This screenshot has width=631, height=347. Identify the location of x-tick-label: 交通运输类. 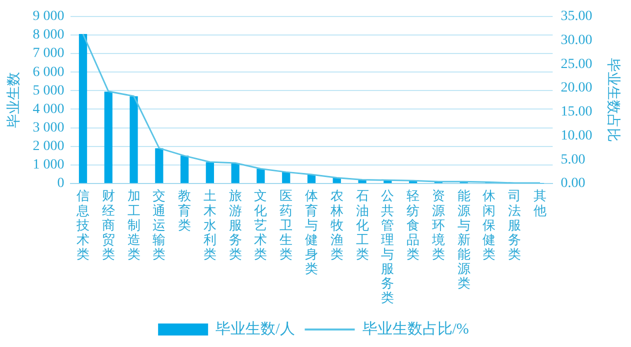
(159, 225).